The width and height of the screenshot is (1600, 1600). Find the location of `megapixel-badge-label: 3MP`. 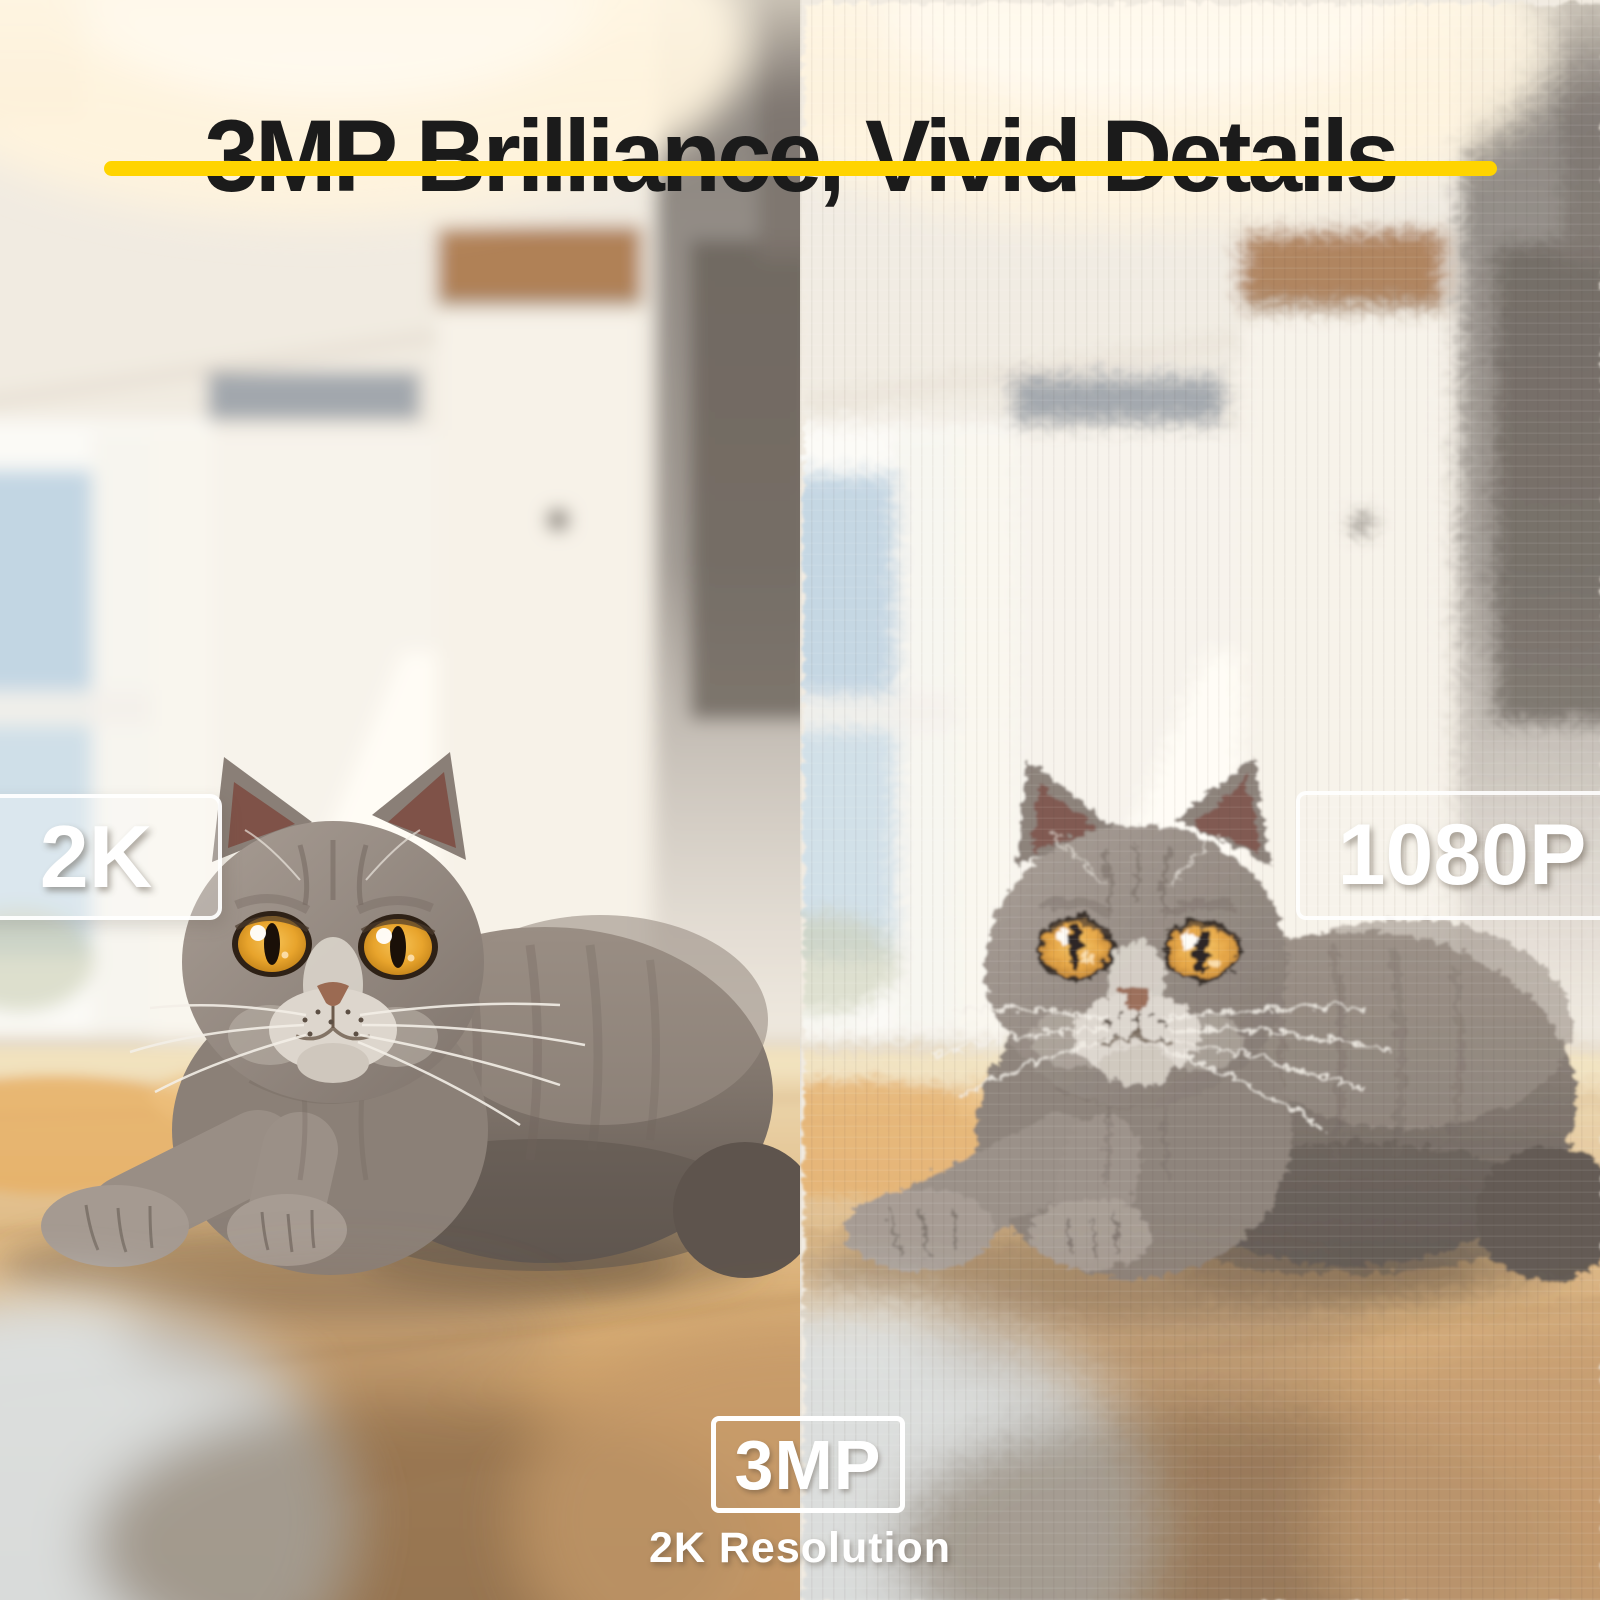

megapixel-badge-label: 3MP is located at coordinates (808, 1464).